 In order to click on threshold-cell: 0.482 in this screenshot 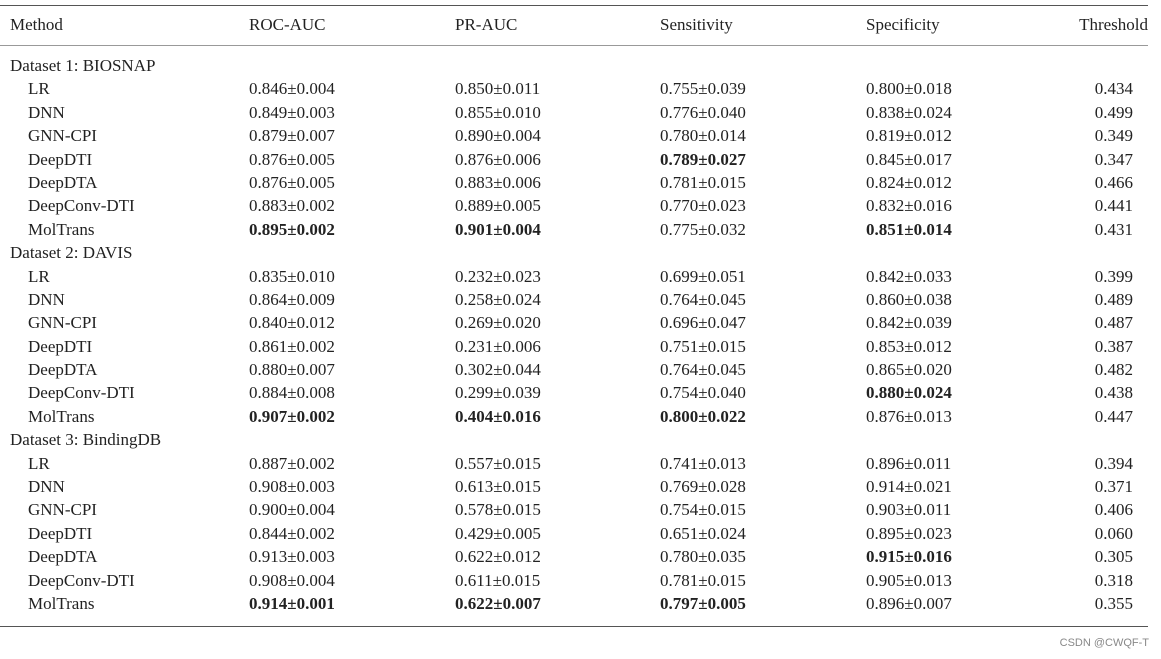, I will do `click(1113, 370)`.